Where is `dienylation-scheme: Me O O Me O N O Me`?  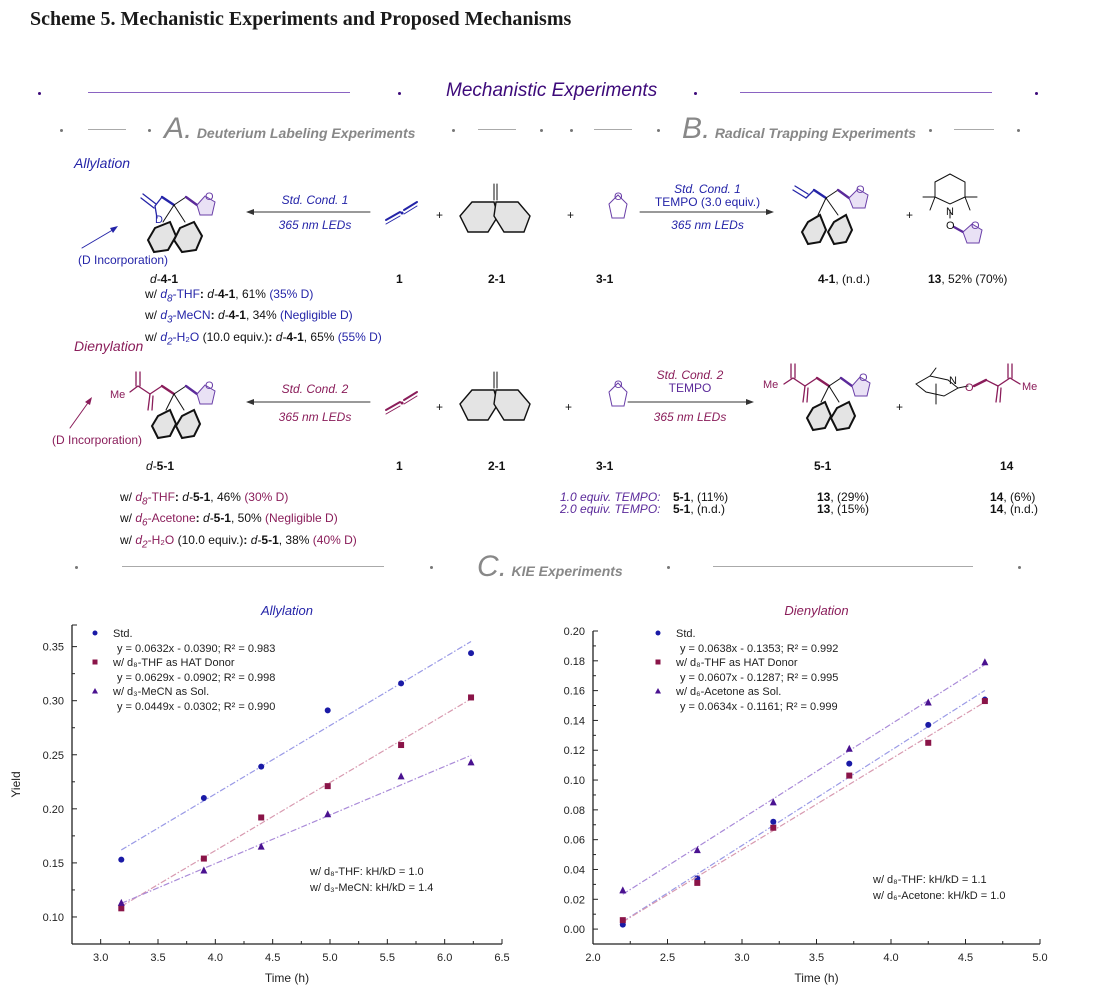 dienylation-scheme: Me O O Me O N O Me is located at coordinates (553, 401).